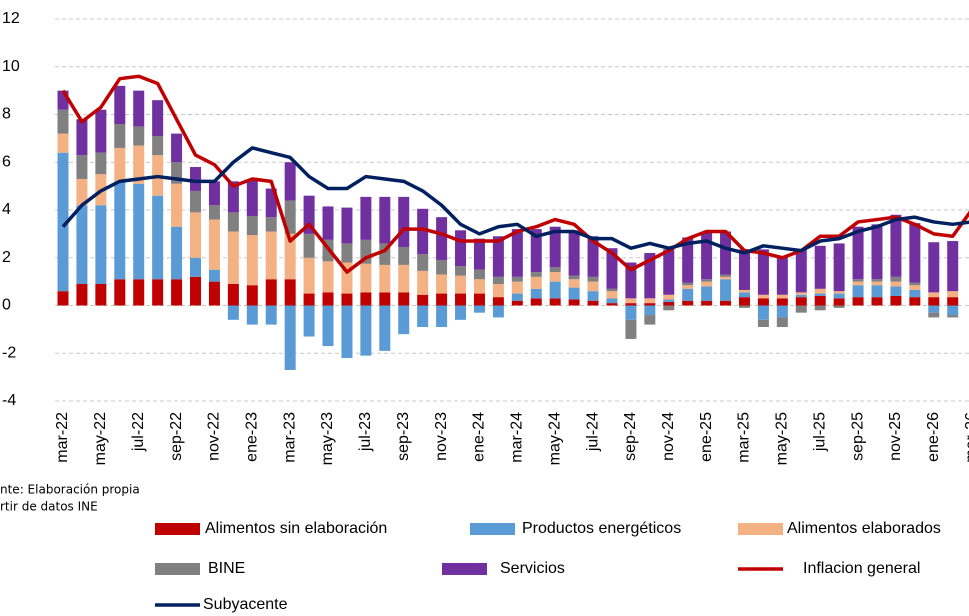 The height and width of the screenshot is (616, 969). I want to click on legend-label: Inflacion general, so click(861, 568).